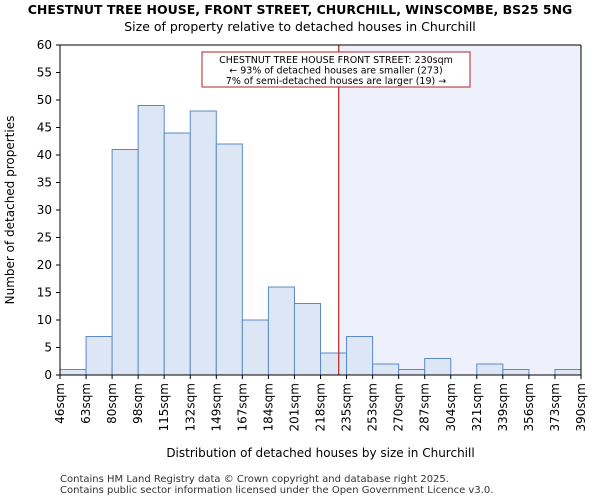 This screenshot has width=600, height=500. Describe the element at coordinates (555, 407) in the screenshot. I see `x-tick-label: 373sqm` at that location.